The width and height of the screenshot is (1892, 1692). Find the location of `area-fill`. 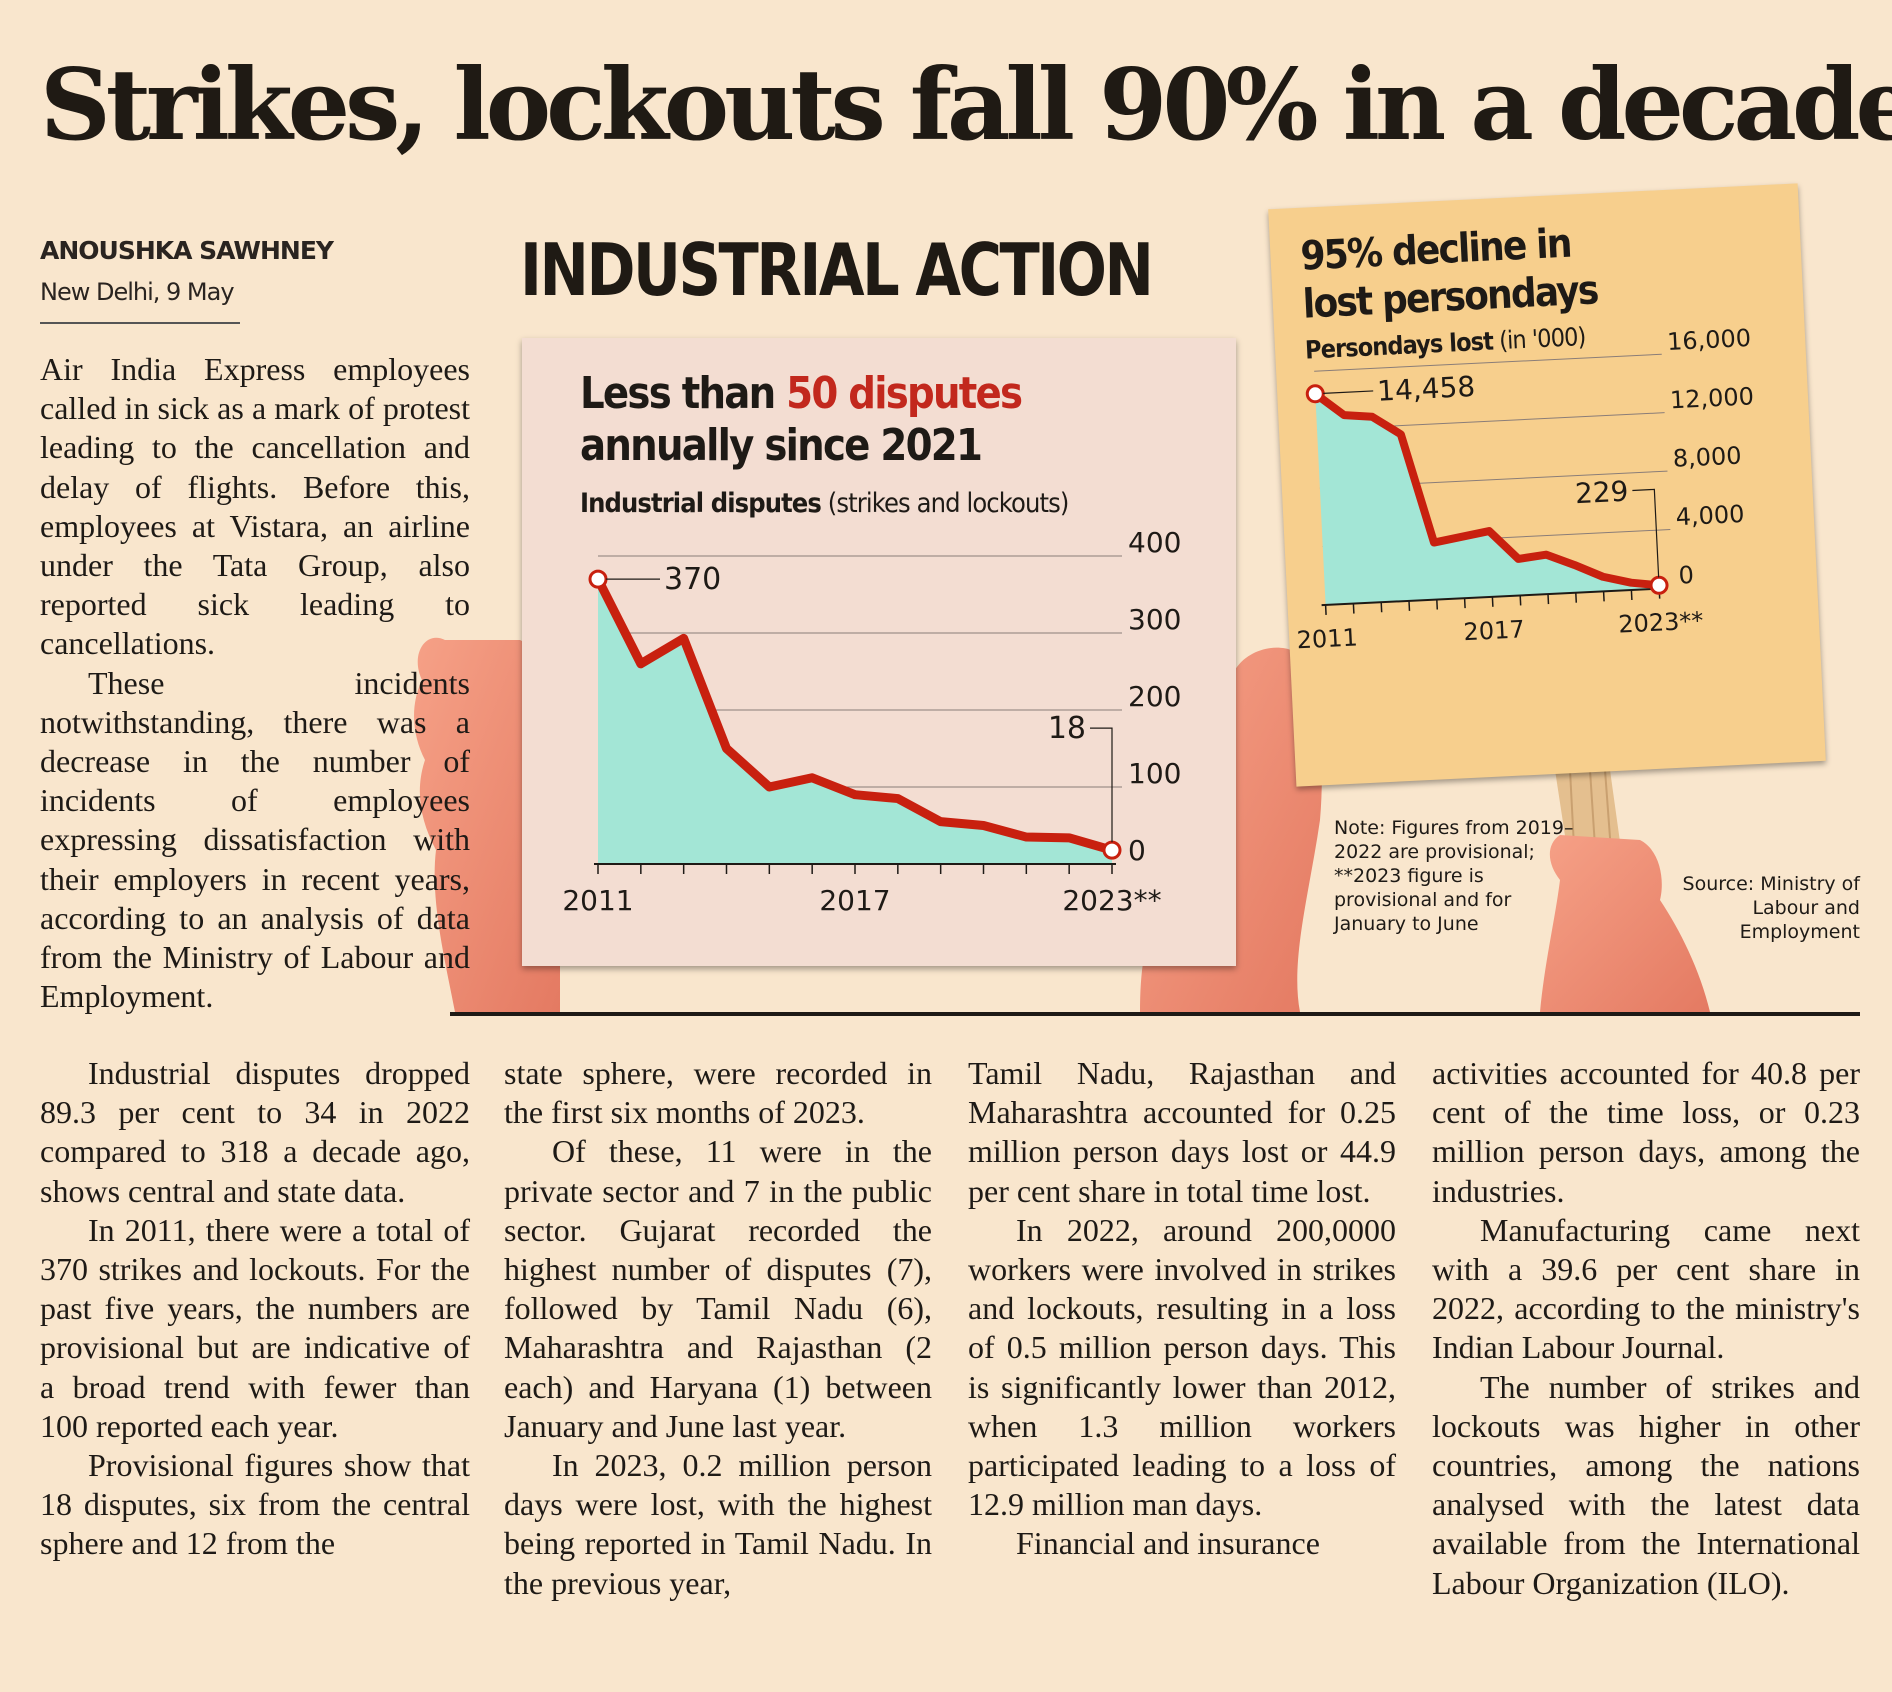

area-fill is located at coordinates (855, 721).